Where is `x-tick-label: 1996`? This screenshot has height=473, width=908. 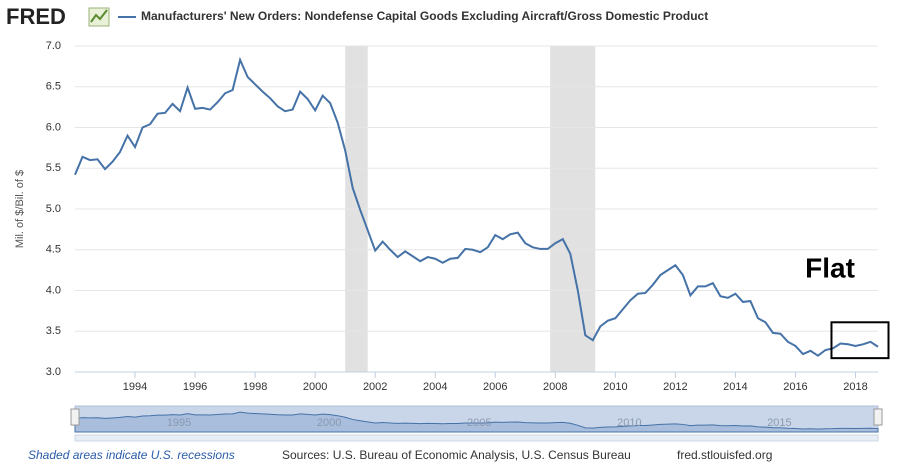 x-tick-label: 1996 is located at coordinates (195, 387).